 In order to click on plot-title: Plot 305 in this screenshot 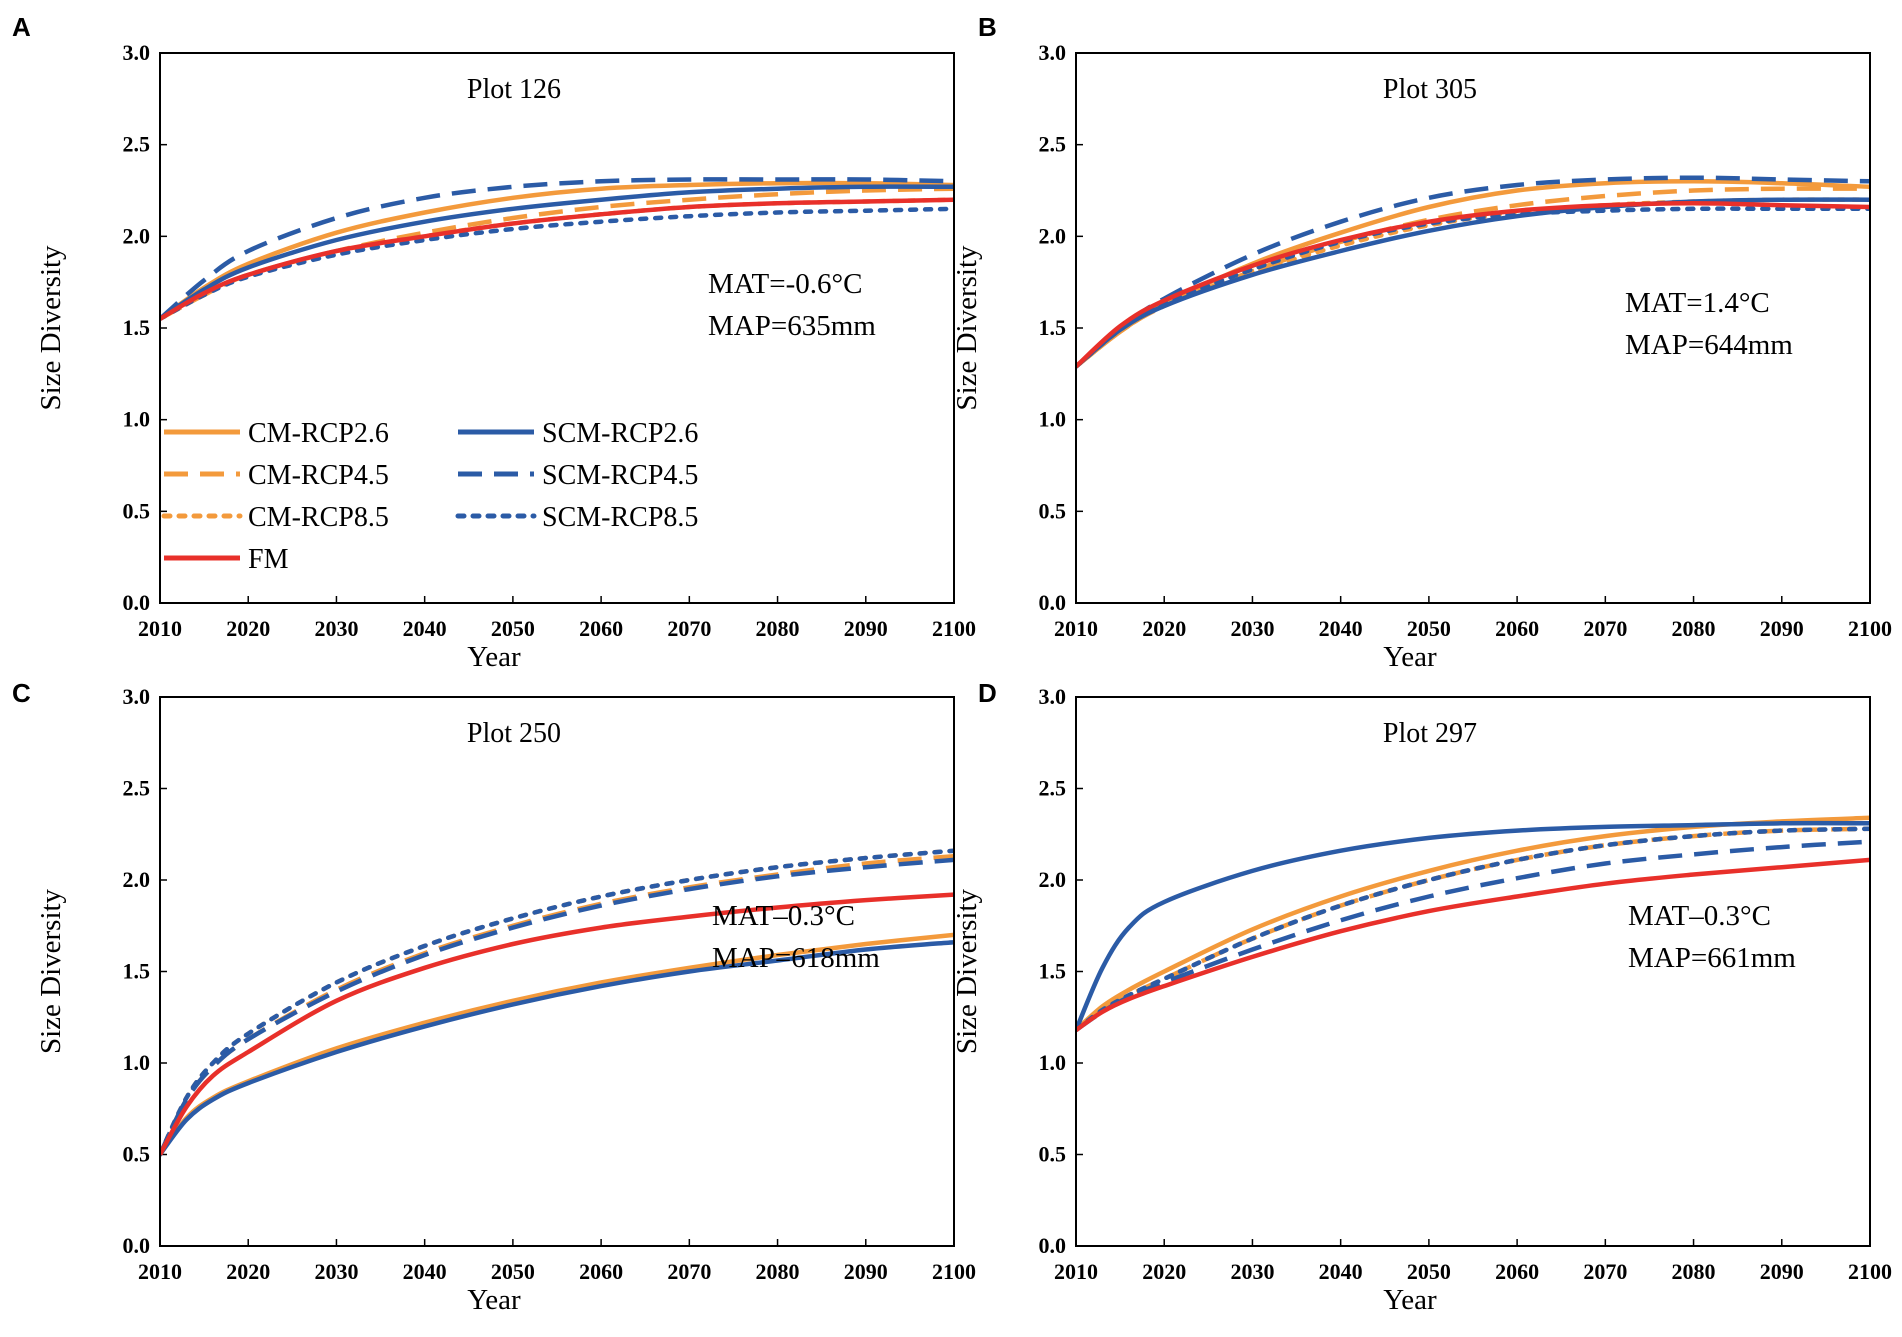, I will do `click(1430, 89)`.